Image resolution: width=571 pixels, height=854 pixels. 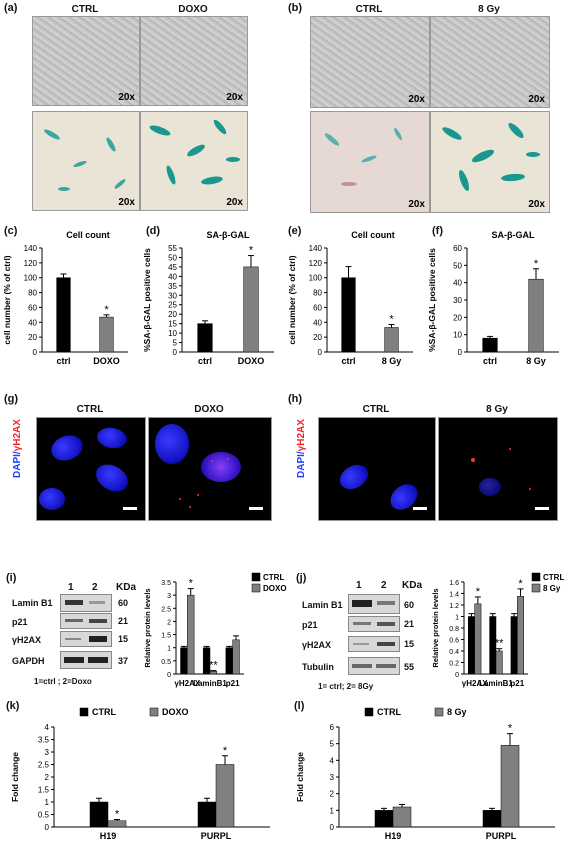 I want to click on sa-beta-gal-8gy-image: 20x, so click(x=490, y=162).